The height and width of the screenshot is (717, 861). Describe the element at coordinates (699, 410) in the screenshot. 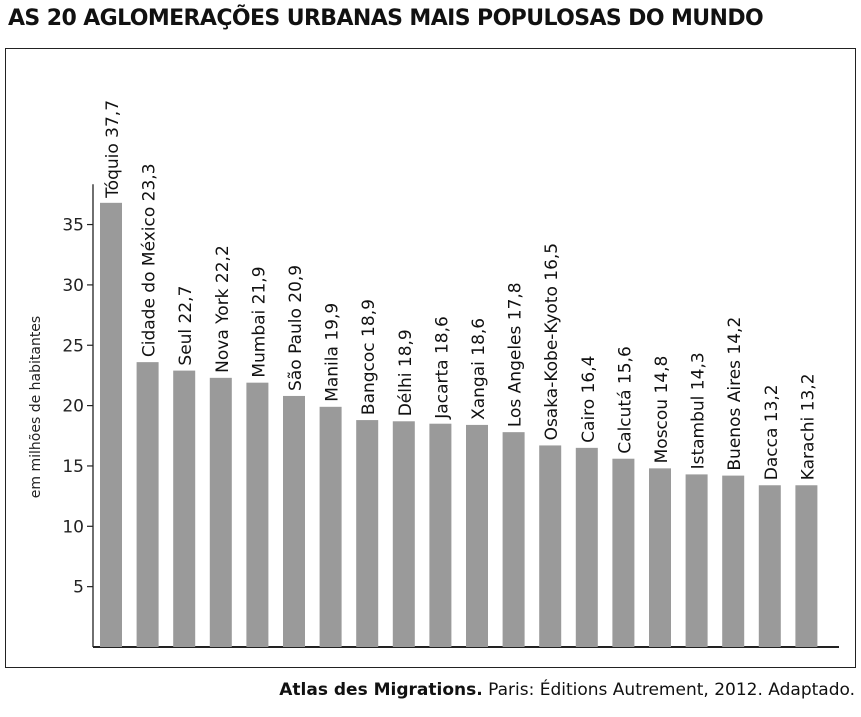

I see `bar-label-16: Istambul 14,3` at that location.